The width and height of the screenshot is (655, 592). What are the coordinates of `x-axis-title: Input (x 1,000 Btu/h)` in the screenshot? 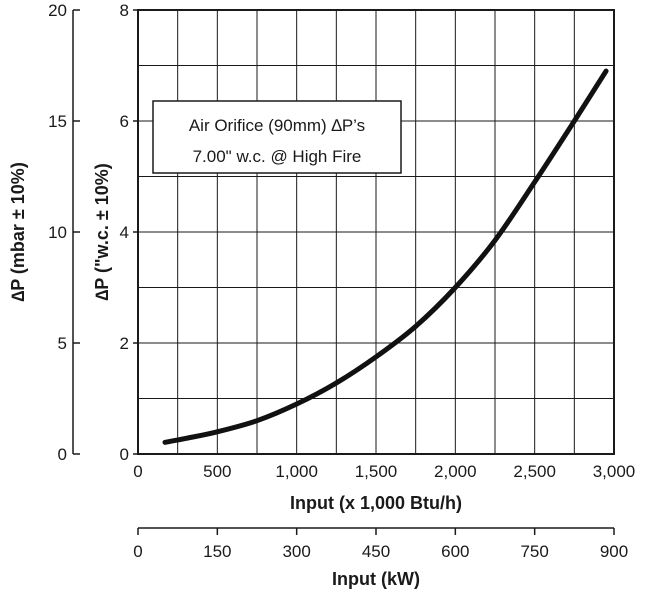 It's located at (376, 503).